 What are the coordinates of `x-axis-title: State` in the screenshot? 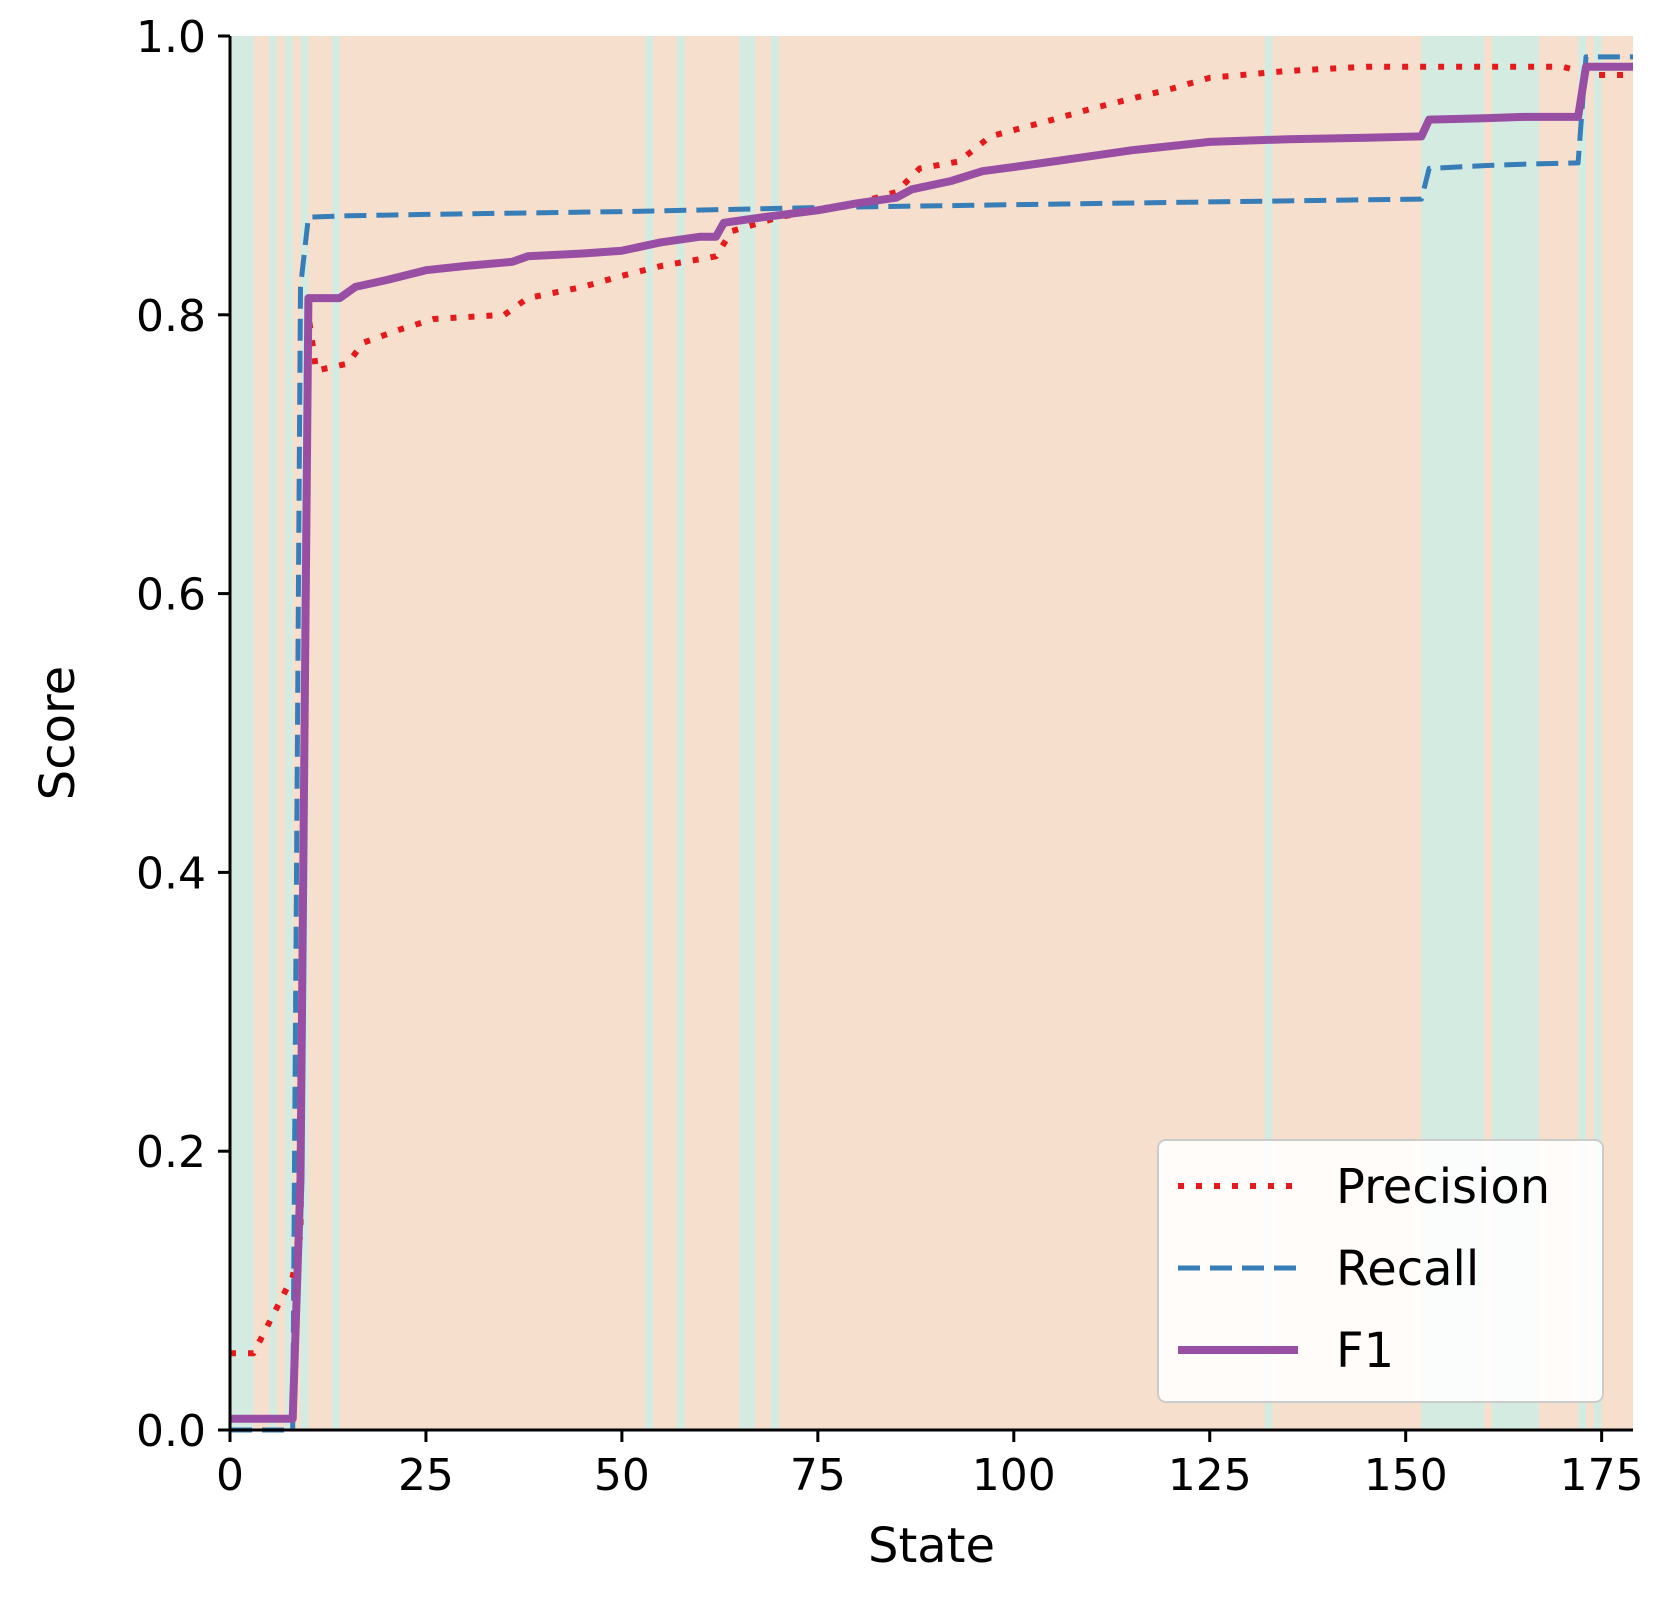 It's located at (931, 1546).